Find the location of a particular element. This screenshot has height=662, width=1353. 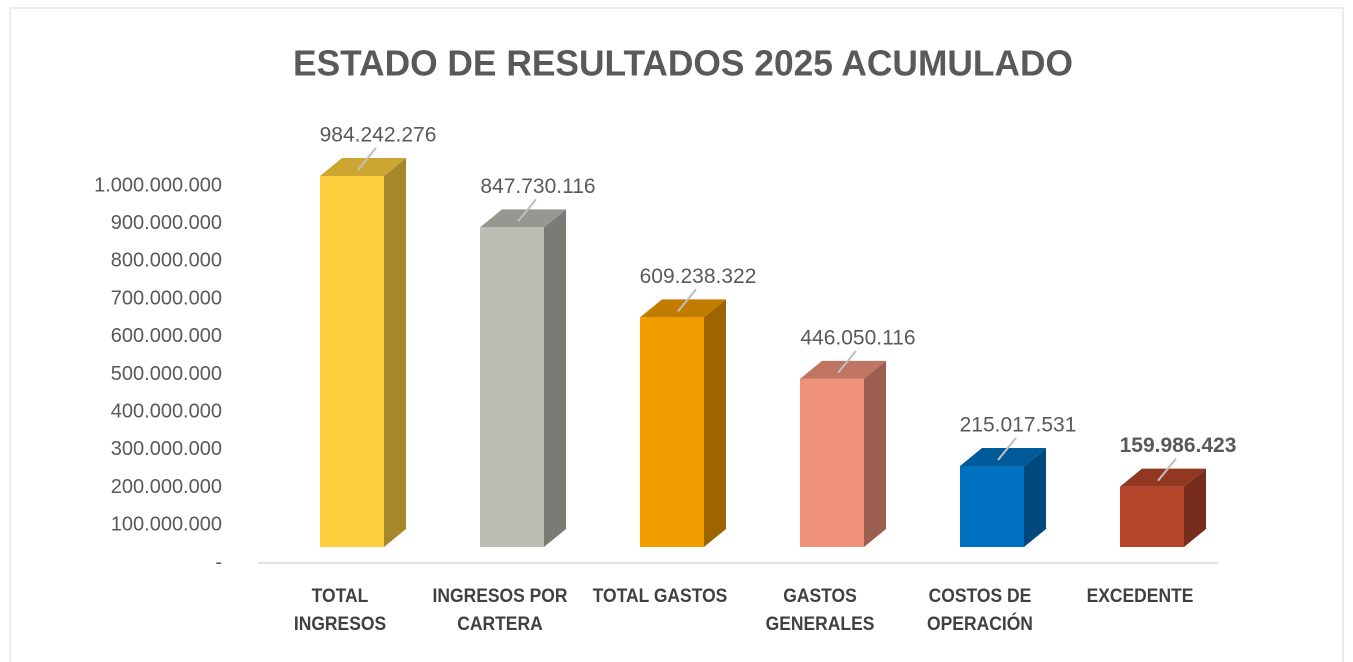

chart-title: ESTADO DE RESULTADOS 2025 ACUMULADO is located at coordinates (683, 63).